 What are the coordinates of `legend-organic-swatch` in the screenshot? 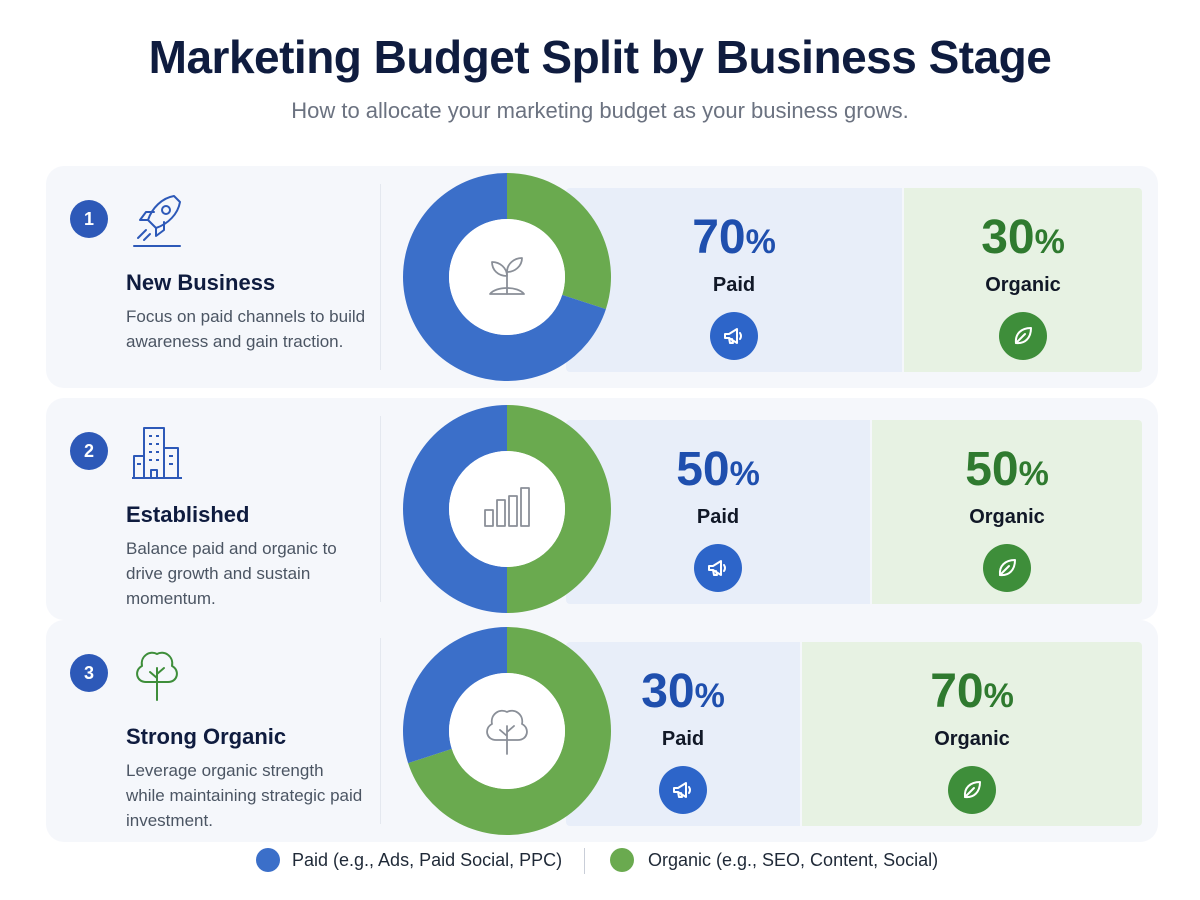 It's located at (622, 860).